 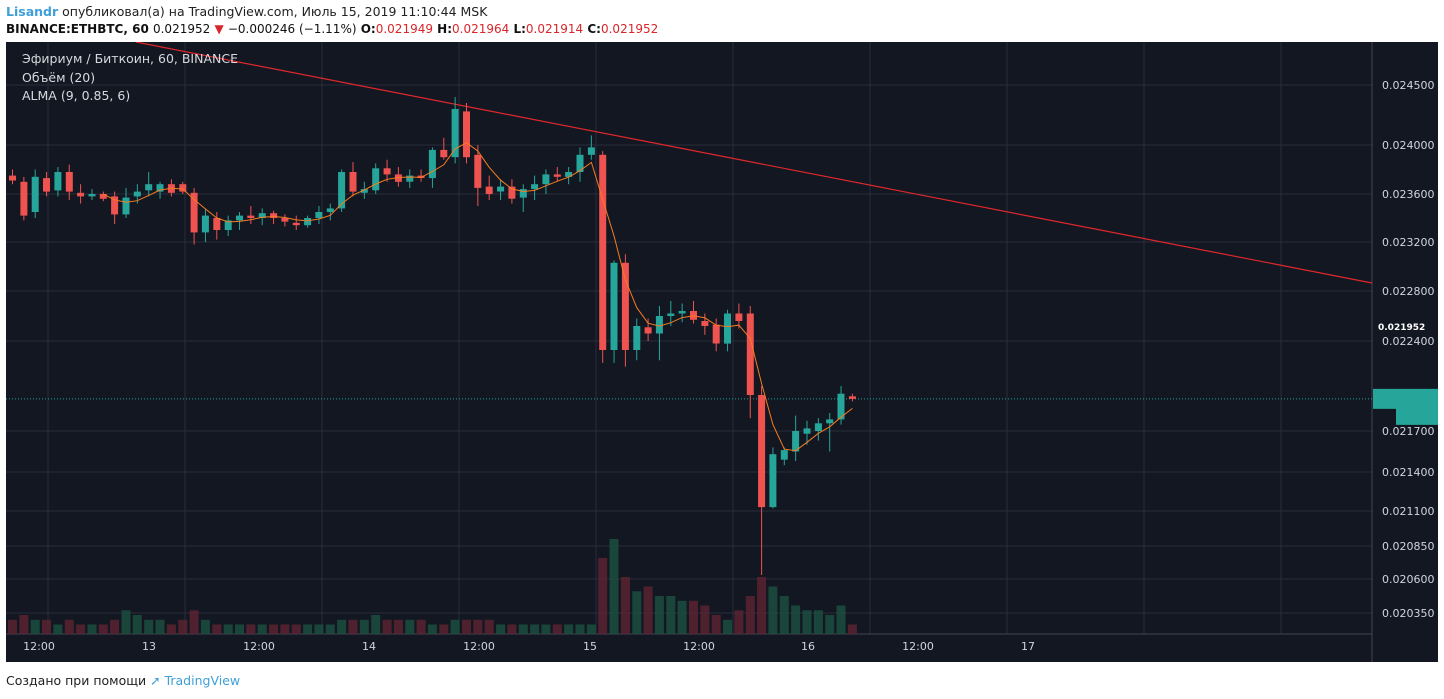 What do you see at coordinates (155, 680) in the screenshot?
I see `tradingview-logo-icon: ➚` at bounding box center [155, 680].